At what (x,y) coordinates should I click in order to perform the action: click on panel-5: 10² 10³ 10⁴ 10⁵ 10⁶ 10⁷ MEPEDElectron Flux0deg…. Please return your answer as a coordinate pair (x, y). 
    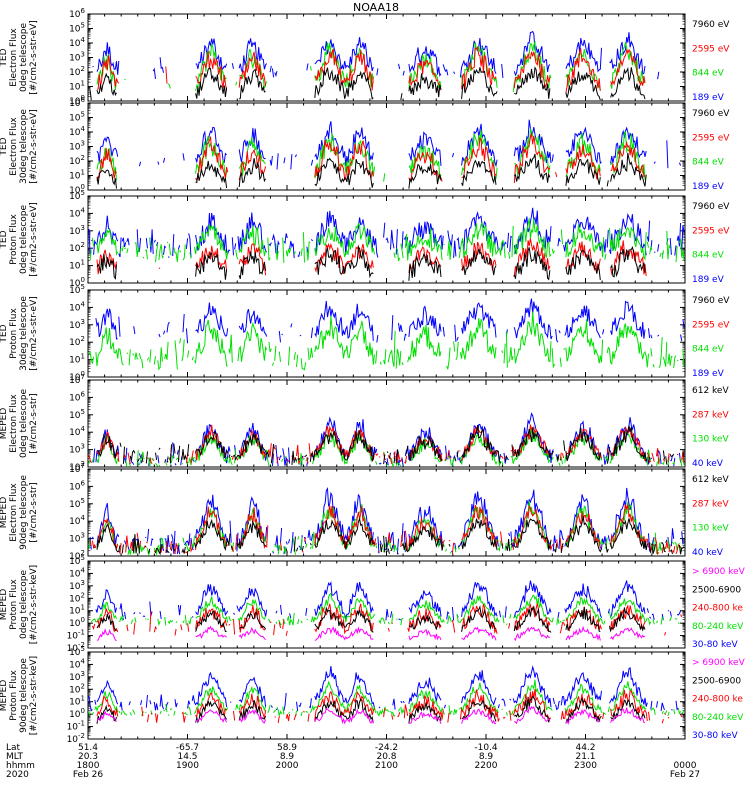
    Looking at the image, I should click on (364, 423).